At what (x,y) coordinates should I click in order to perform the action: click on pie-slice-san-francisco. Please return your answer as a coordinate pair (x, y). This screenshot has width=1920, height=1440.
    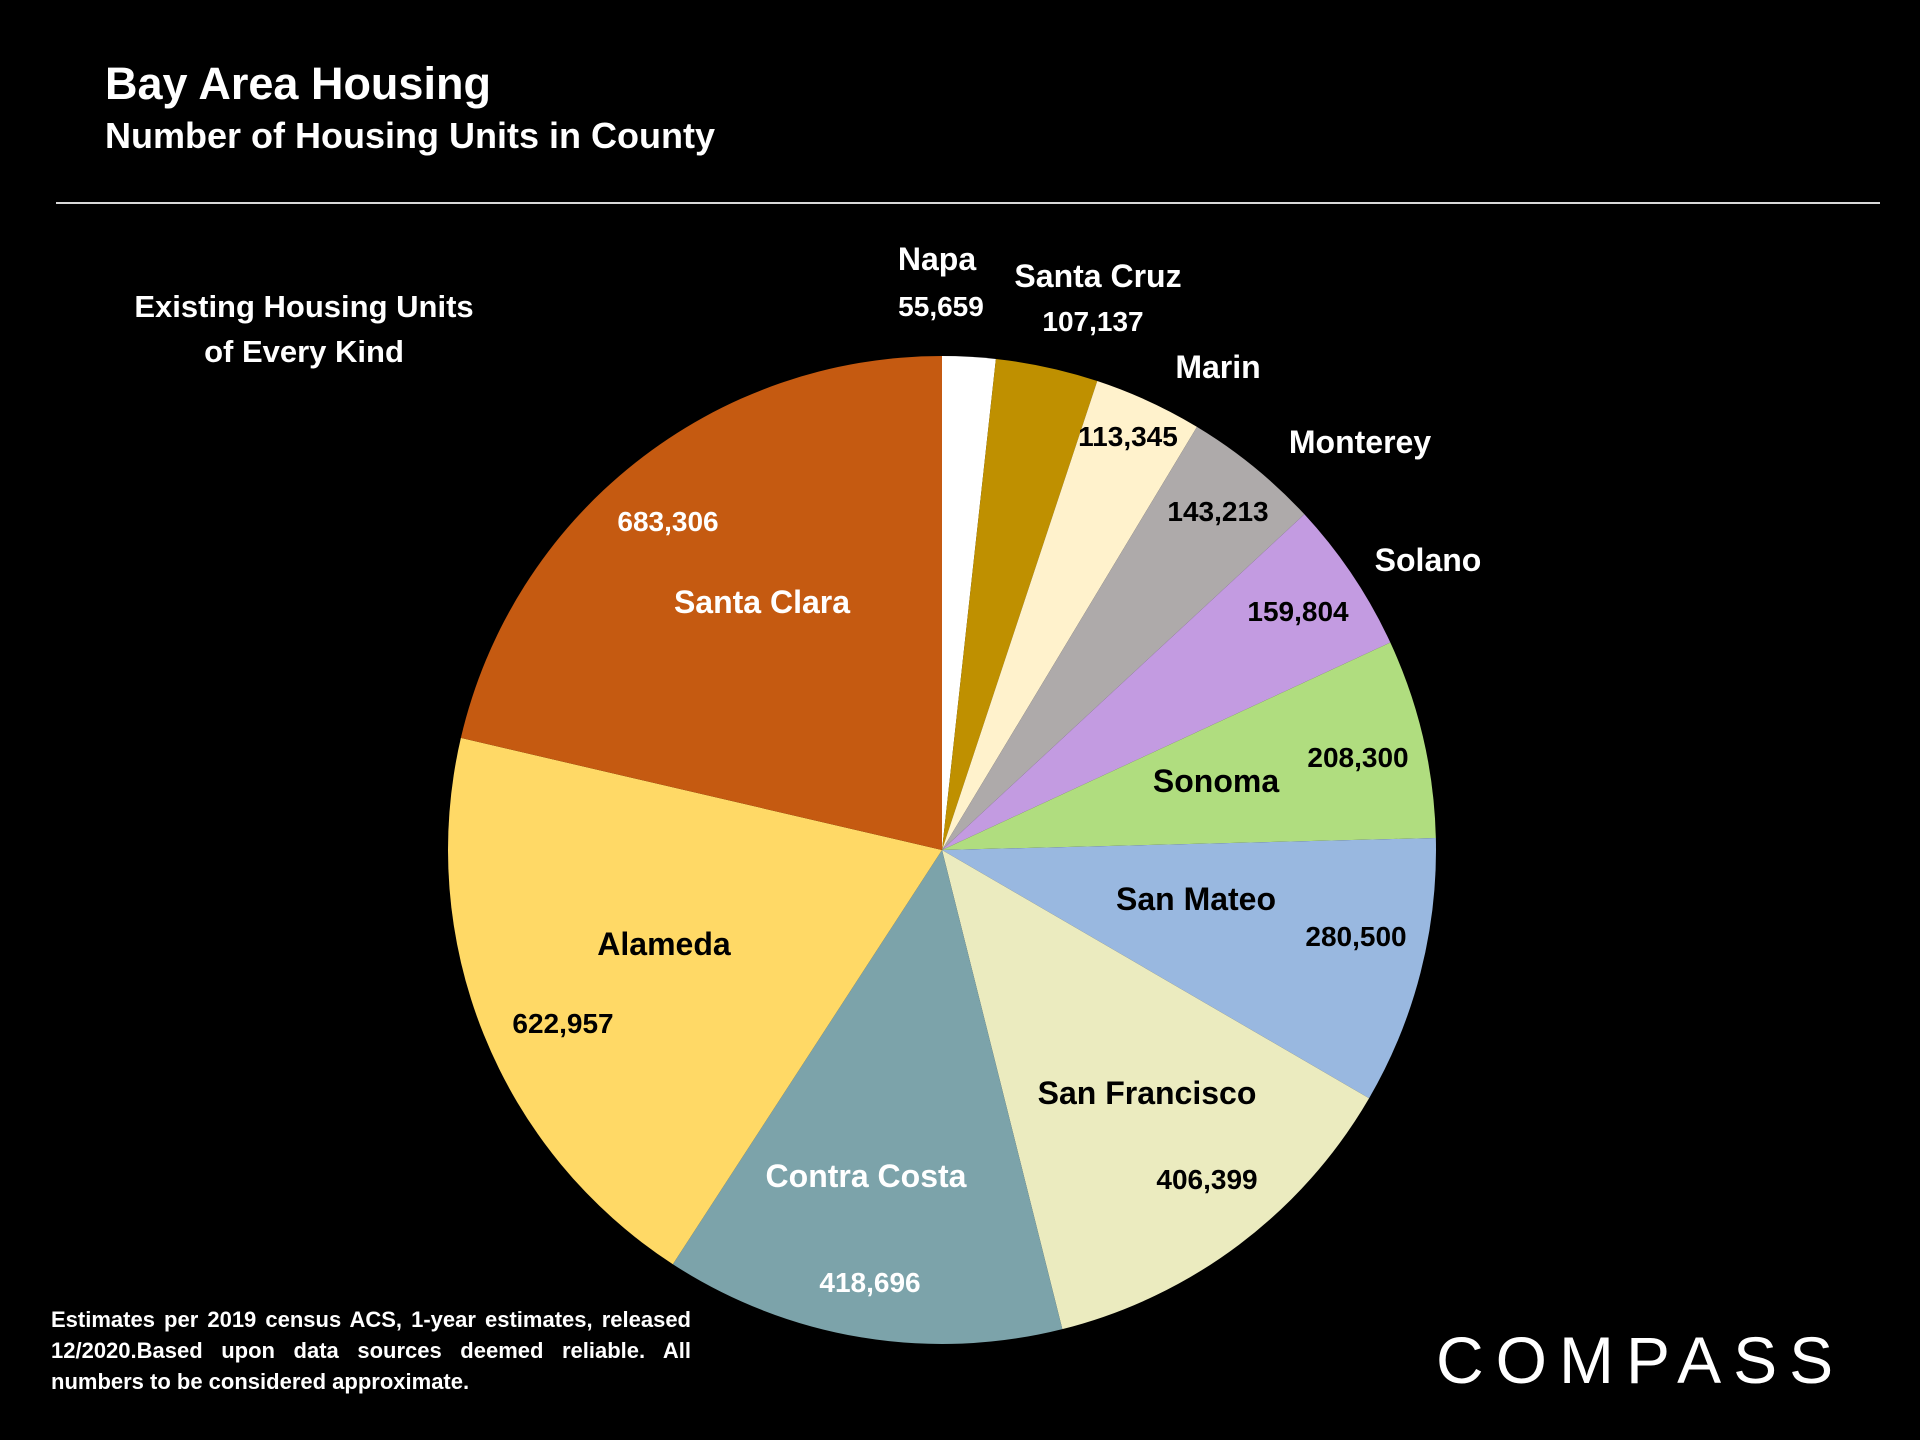
    Looking at the image, I should click on (1156, 1090).